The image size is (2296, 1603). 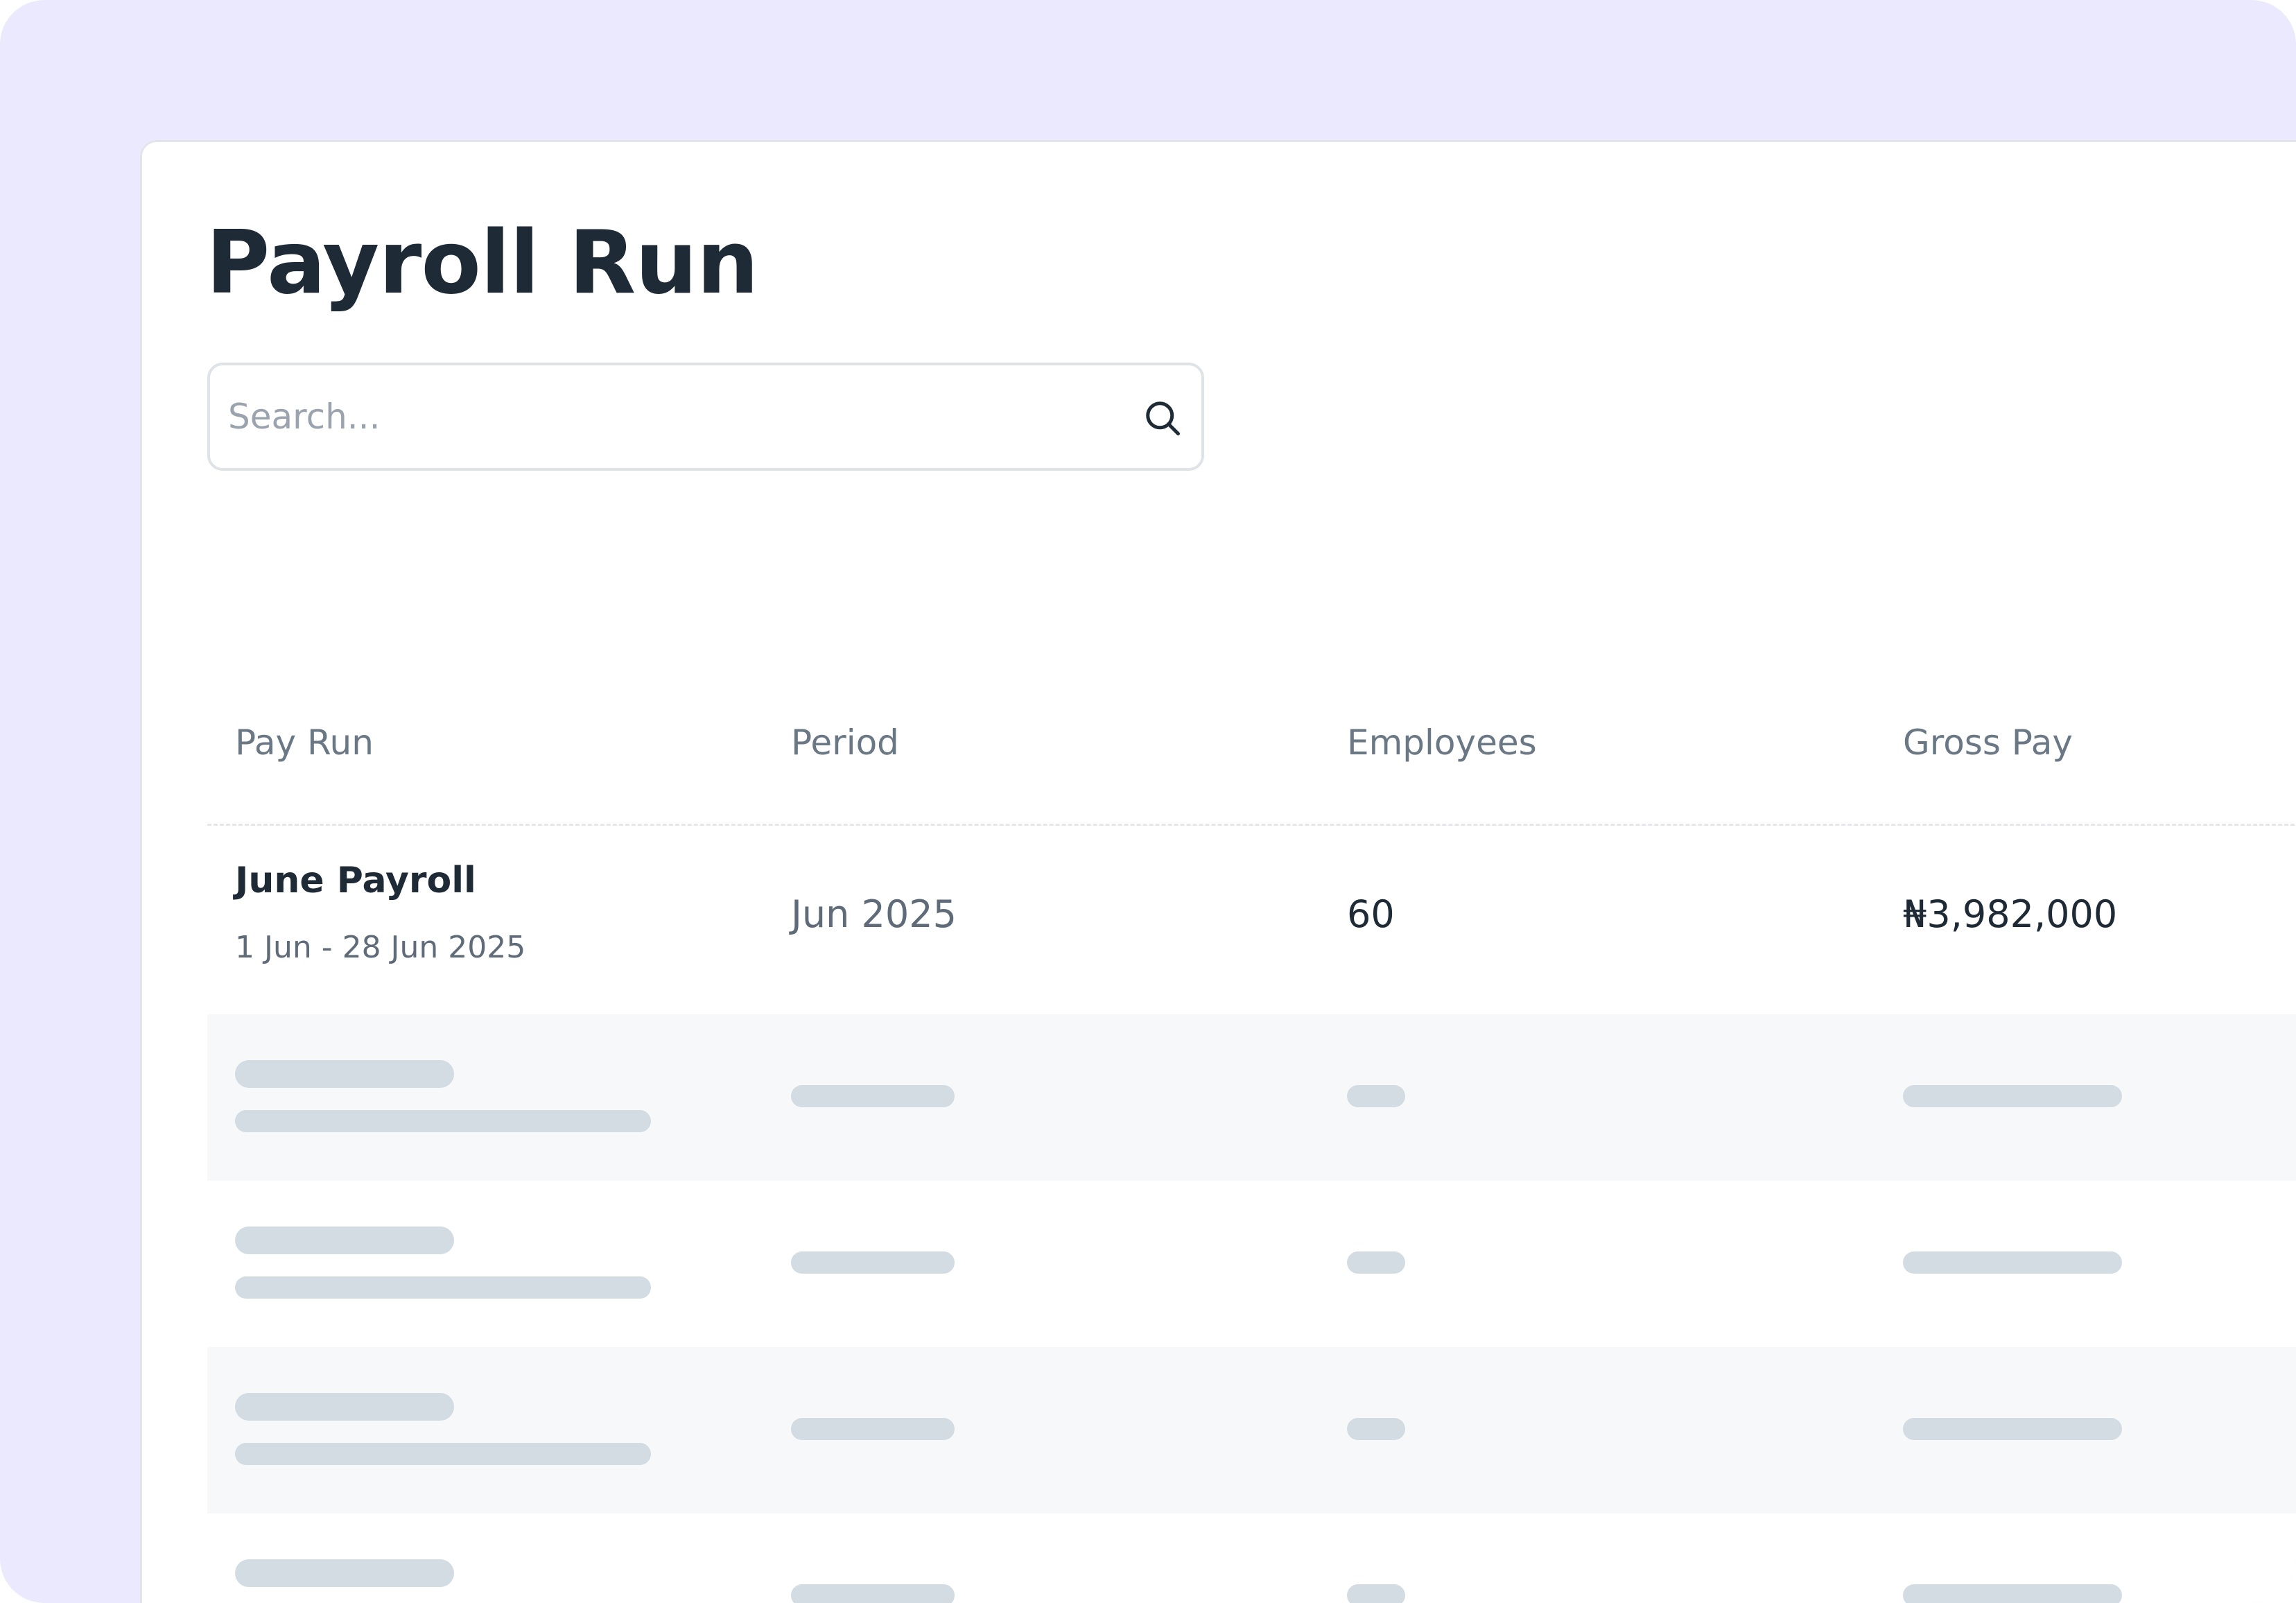 What do you see at coordinates (380, 948) in the screenshot?
I see `pay-run-dates: 1 Jun - 28 Jun 2025` at bounding box center [380, 948].